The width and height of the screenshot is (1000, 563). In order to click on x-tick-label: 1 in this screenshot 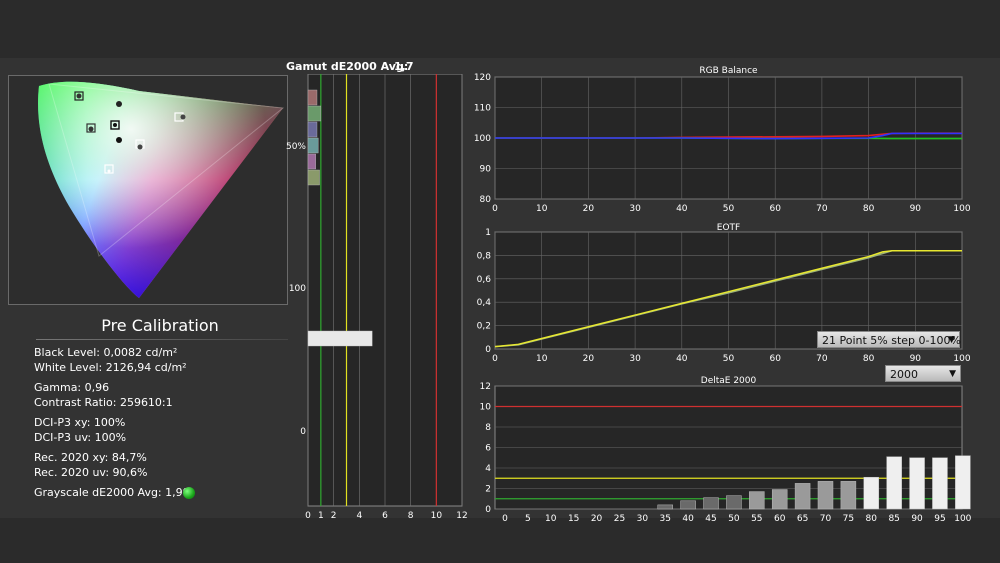, I will do `click(321, 516)`.